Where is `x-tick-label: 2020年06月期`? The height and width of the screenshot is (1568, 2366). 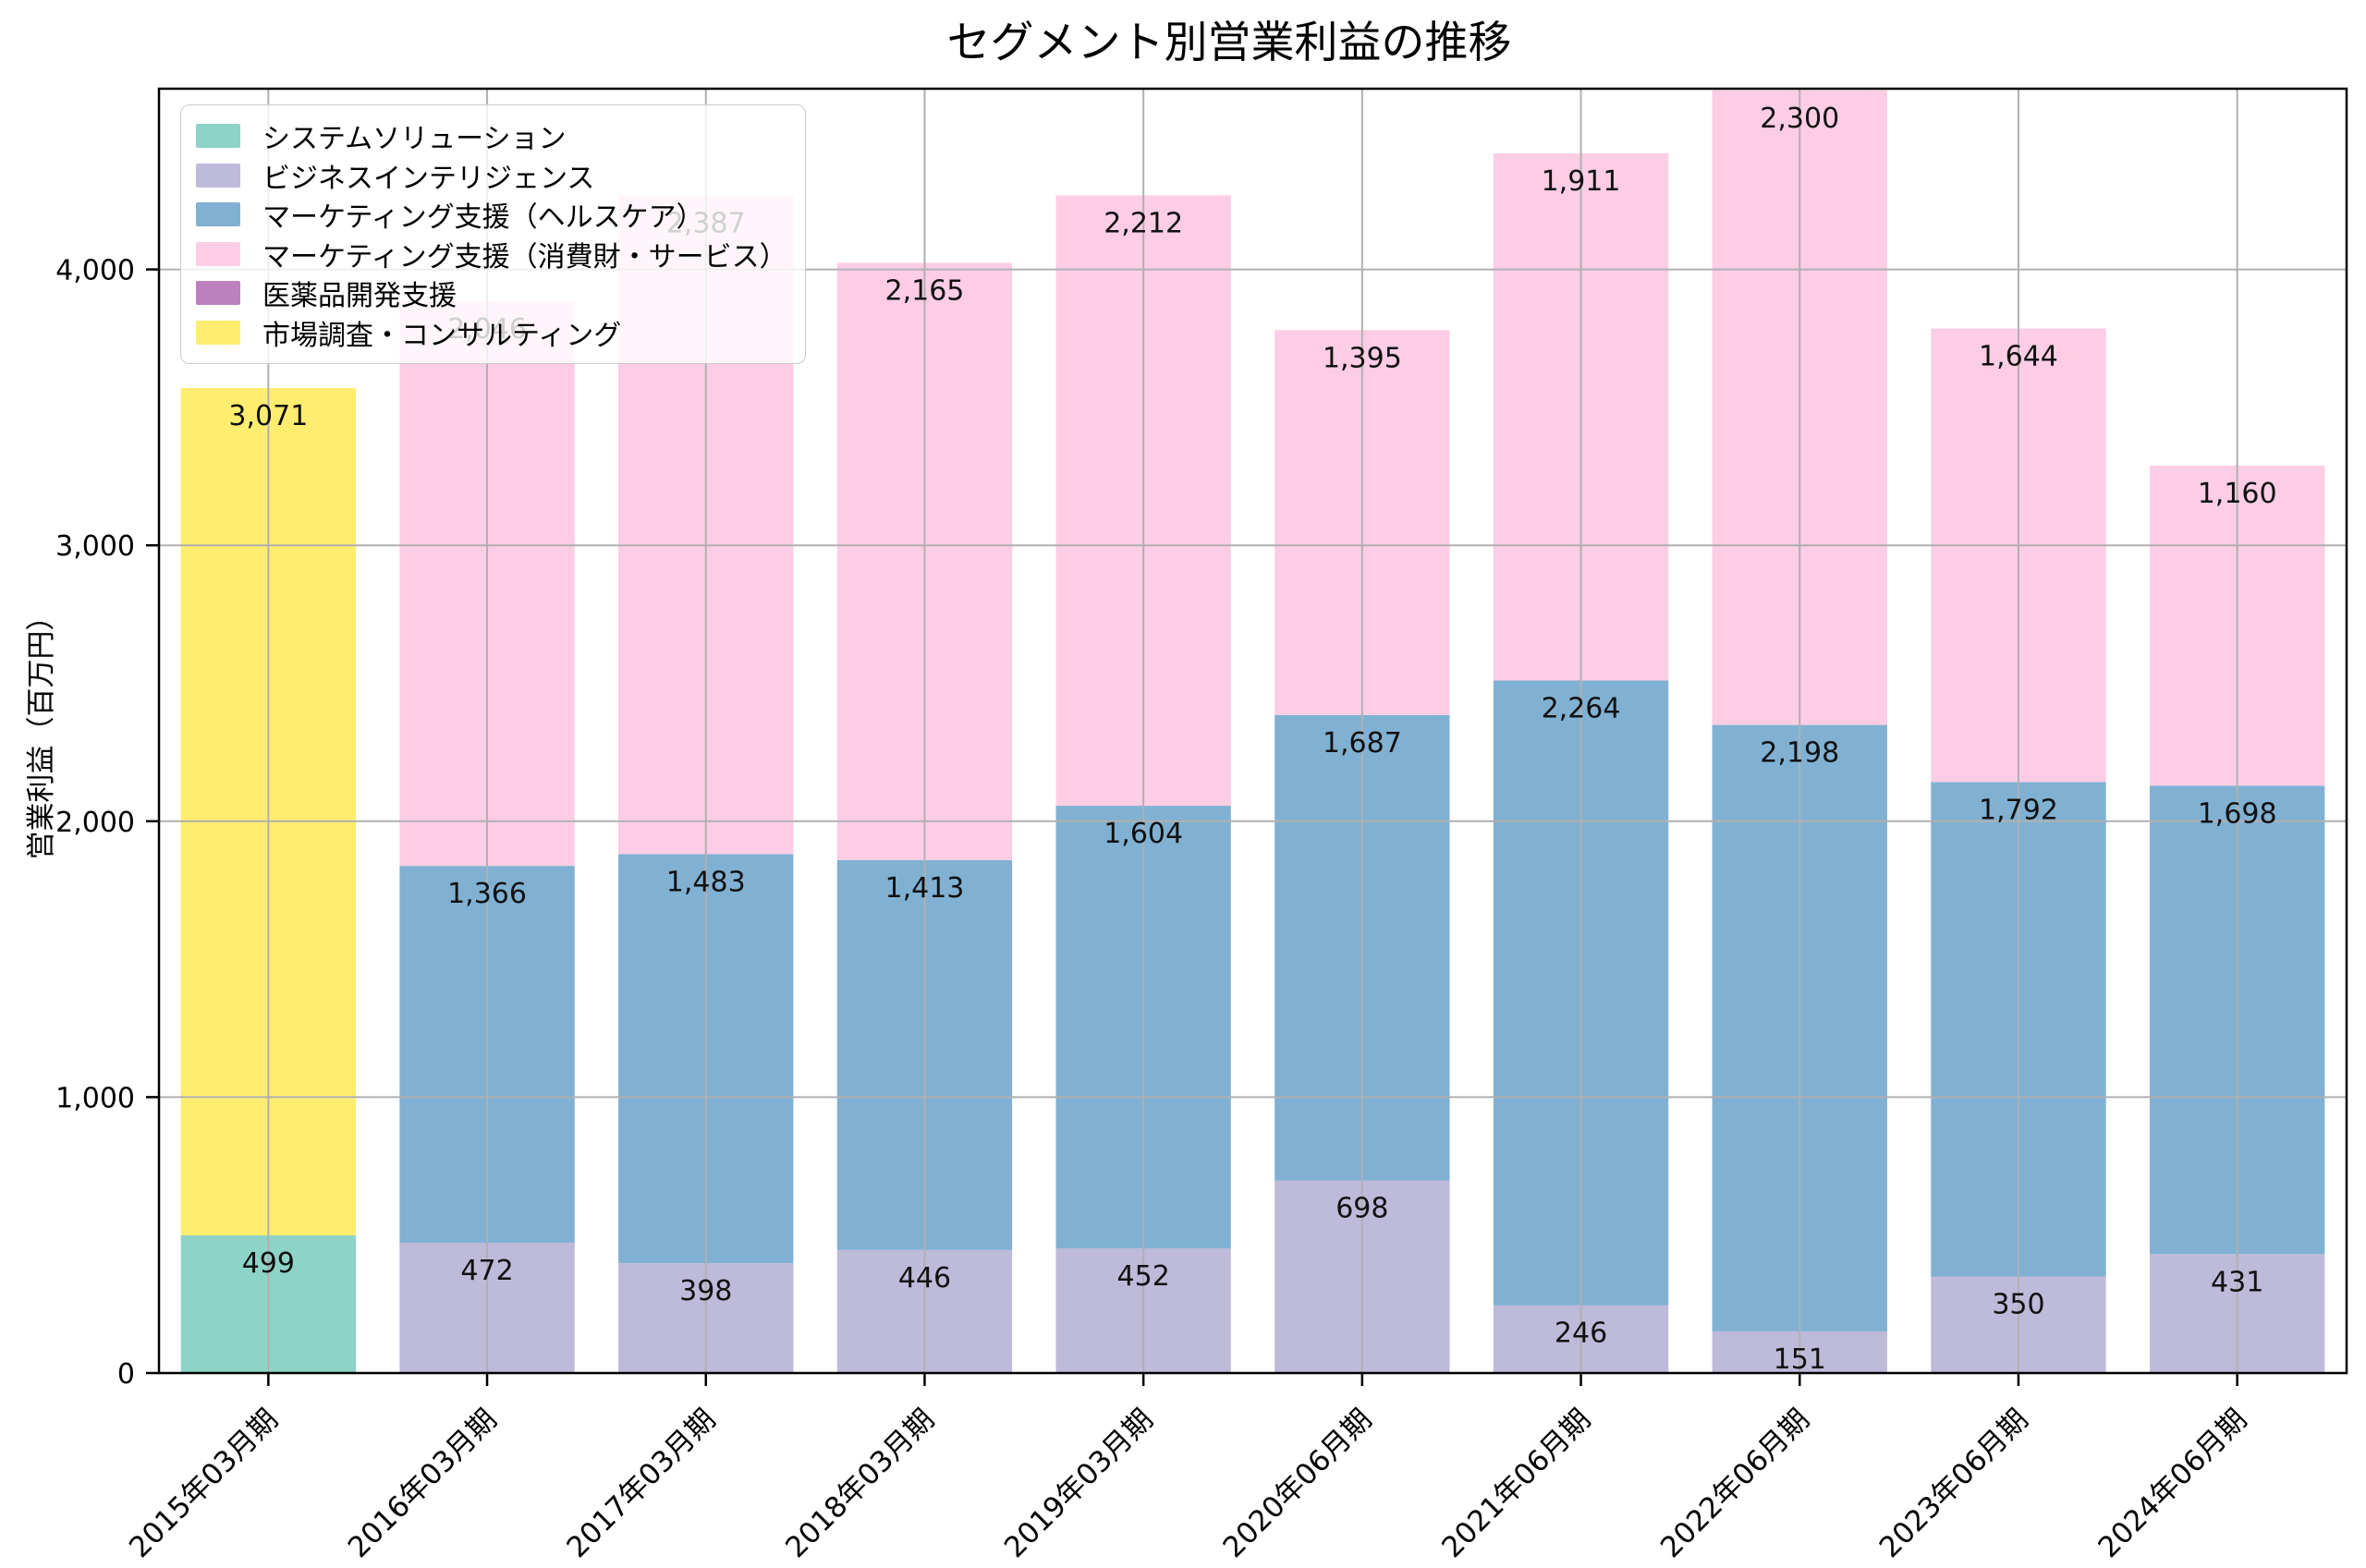 x-tick-label: 2020年06月期 is located at coordinates (1298, 1483).